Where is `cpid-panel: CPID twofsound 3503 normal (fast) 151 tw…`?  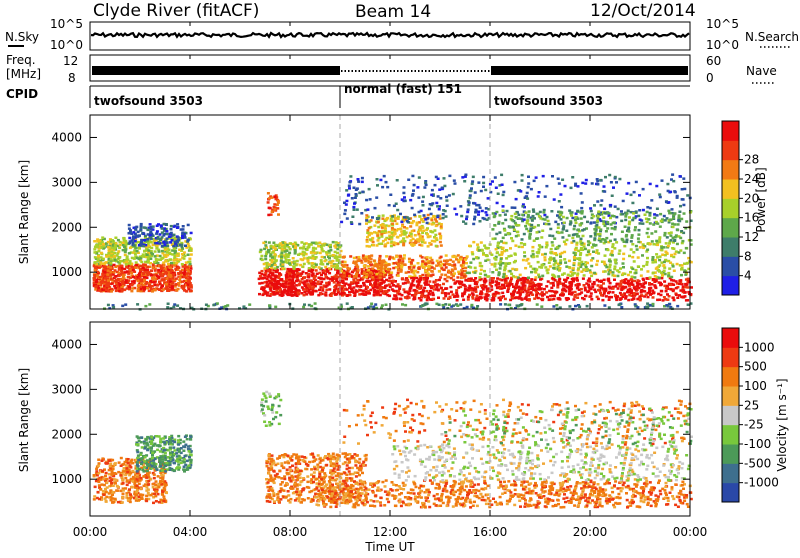 cpid-panel: CPID twofsound 3503 normal (fast) 151 tw… is located at coordinates (348, 95).